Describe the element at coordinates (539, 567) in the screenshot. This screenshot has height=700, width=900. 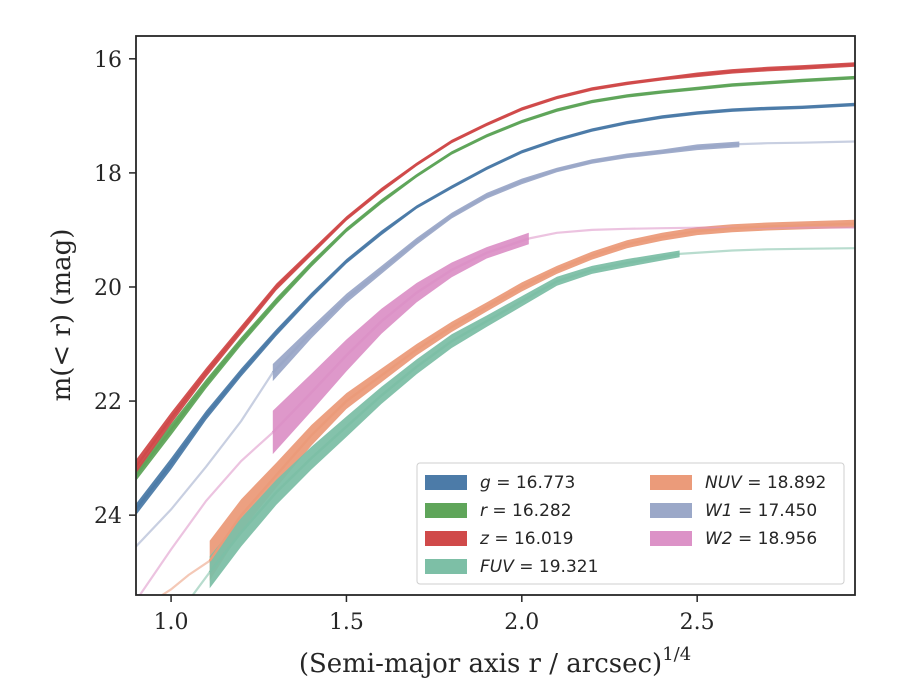
I see `legend-label-FUV: FUV = 19.321` at that location.